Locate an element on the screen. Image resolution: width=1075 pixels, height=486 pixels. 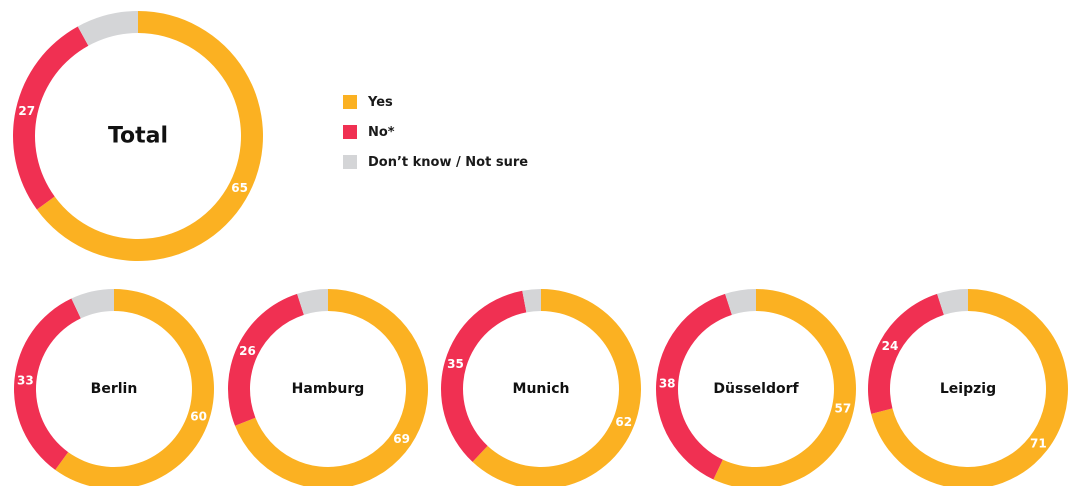
legend-label-dont-know: Don’t know / Not sure is located at coordinates (448, 162).